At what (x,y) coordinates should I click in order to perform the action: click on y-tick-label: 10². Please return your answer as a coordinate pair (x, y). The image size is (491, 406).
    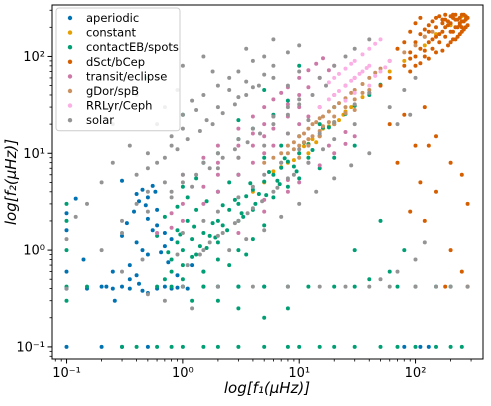
    Looking at the image, I should click on (34, 57).